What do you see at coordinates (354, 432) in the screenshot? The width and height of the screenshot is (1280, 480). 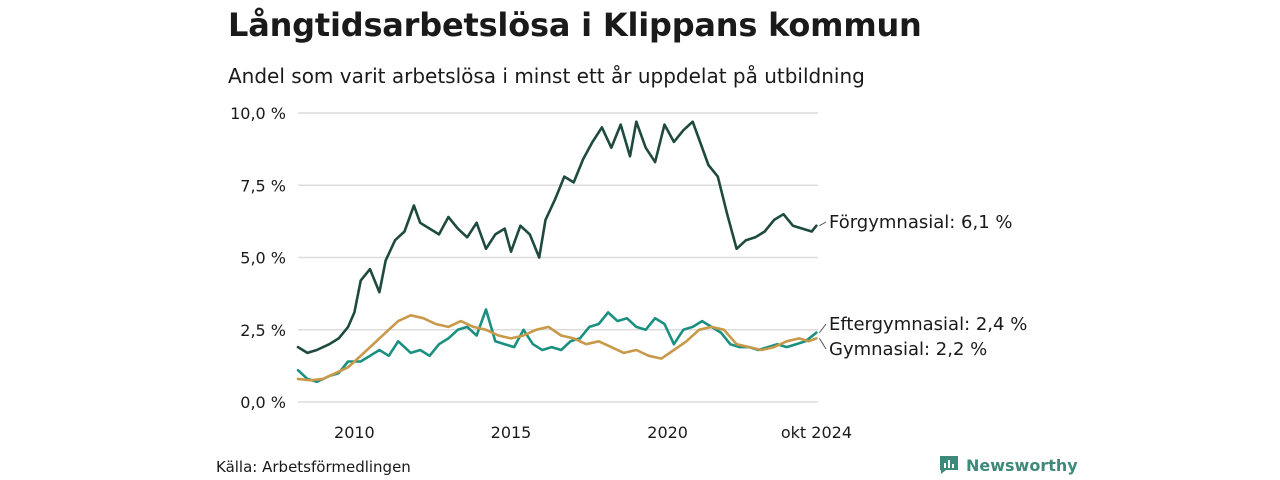 I see `x-tick-label: 2010` at bounding box center [354, 432].